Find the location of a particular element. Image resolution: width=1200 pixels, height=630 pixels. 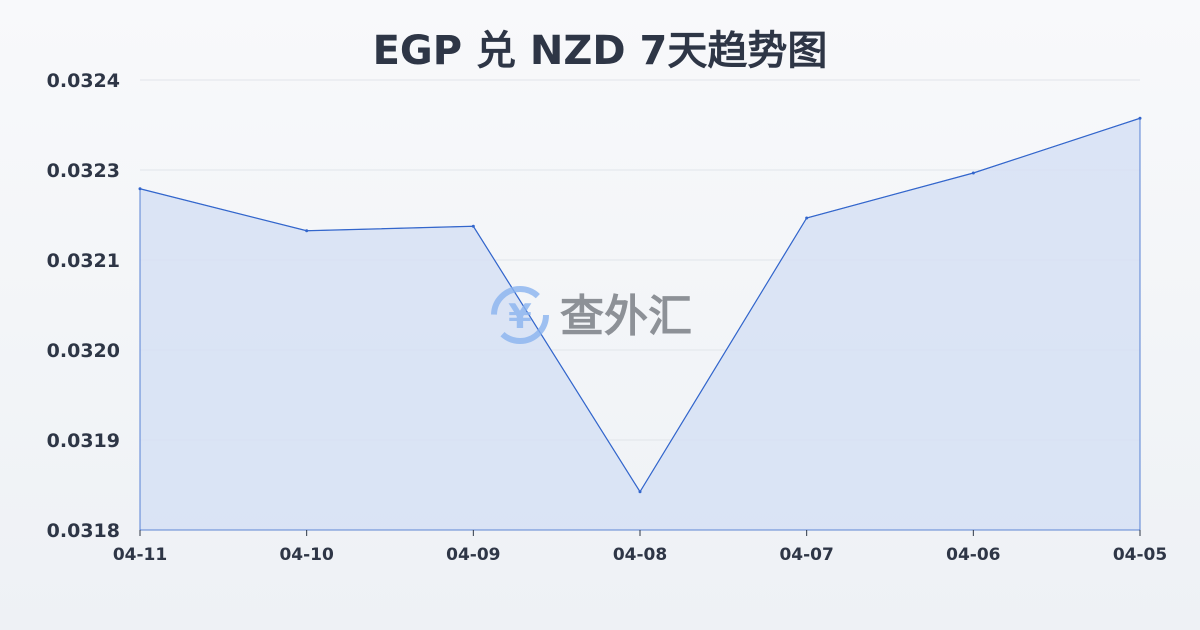

y-tick-label: 0.0319 is located at coordinates (83, 441).